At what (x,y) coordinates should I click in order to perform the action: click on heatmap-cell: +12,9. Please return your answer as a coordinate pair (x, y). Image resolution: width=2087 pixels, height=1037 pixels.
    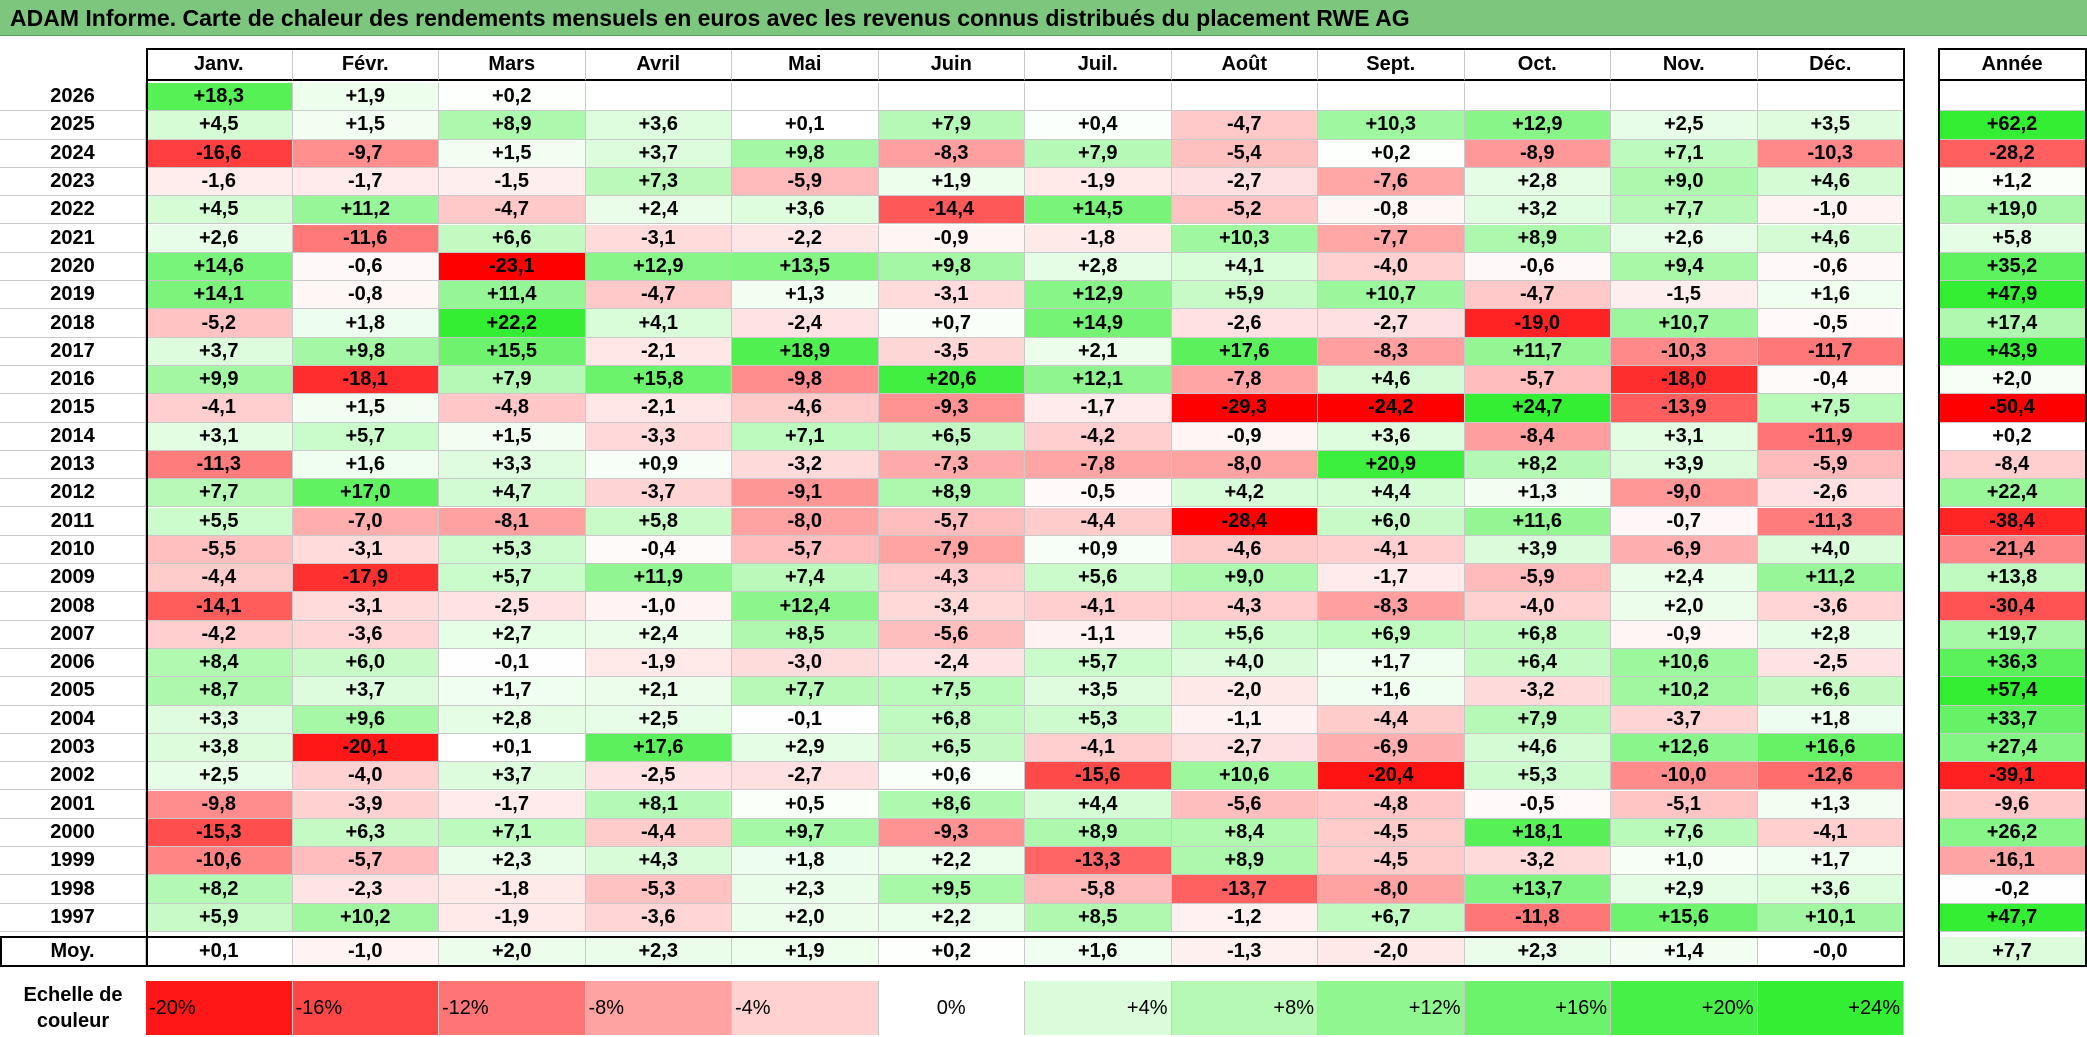
    Looking at the image, I should click on (658, 267).